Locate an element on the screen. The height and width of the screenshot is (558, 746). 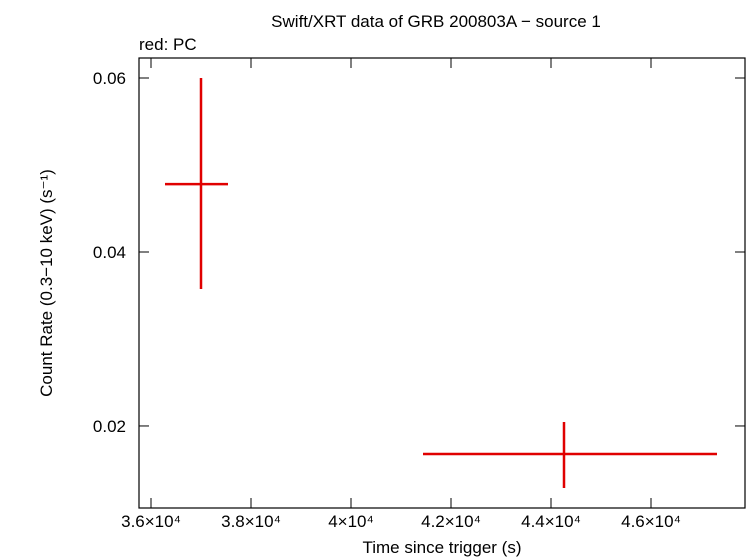
x-tick-label: 3.6×10⁴ is located at coordinates (151, 521).